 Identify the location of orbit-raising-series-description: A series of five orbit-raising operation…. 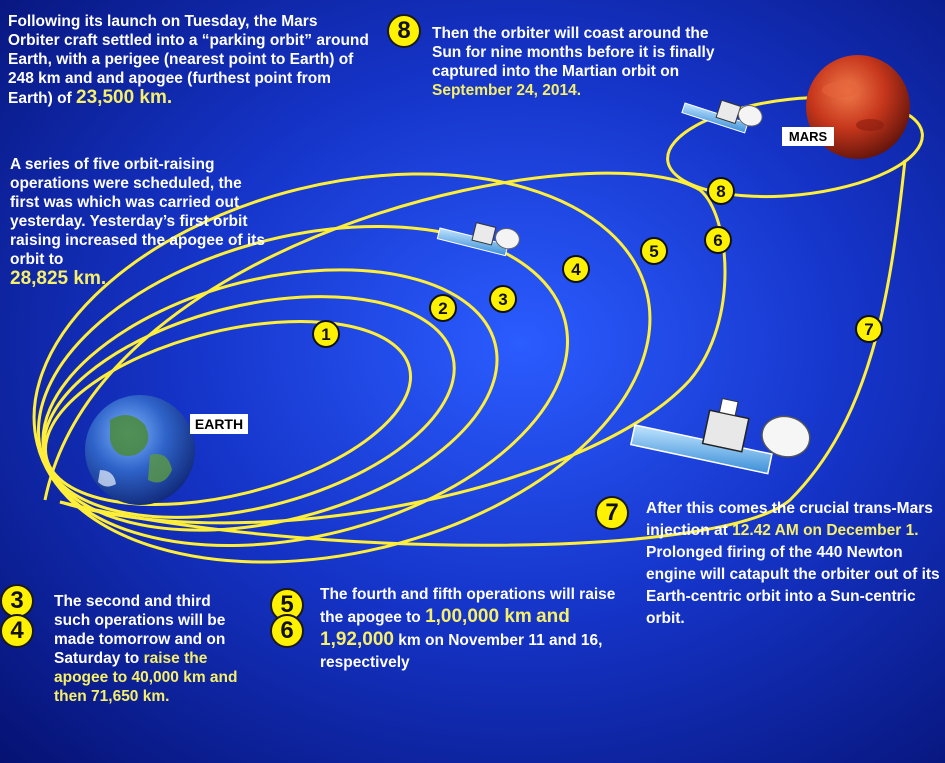
(137, 212).